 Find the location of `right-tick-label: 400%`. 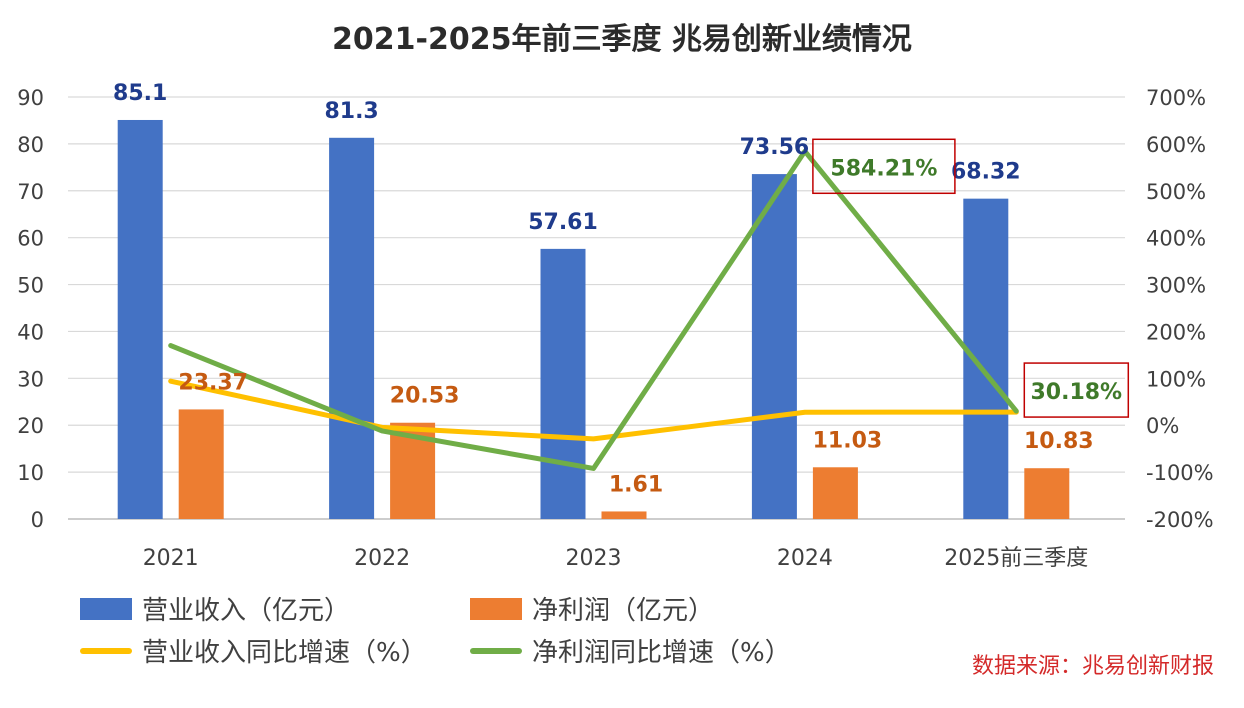

right-tick-label: 400% is located at coordinates (1176, 239).